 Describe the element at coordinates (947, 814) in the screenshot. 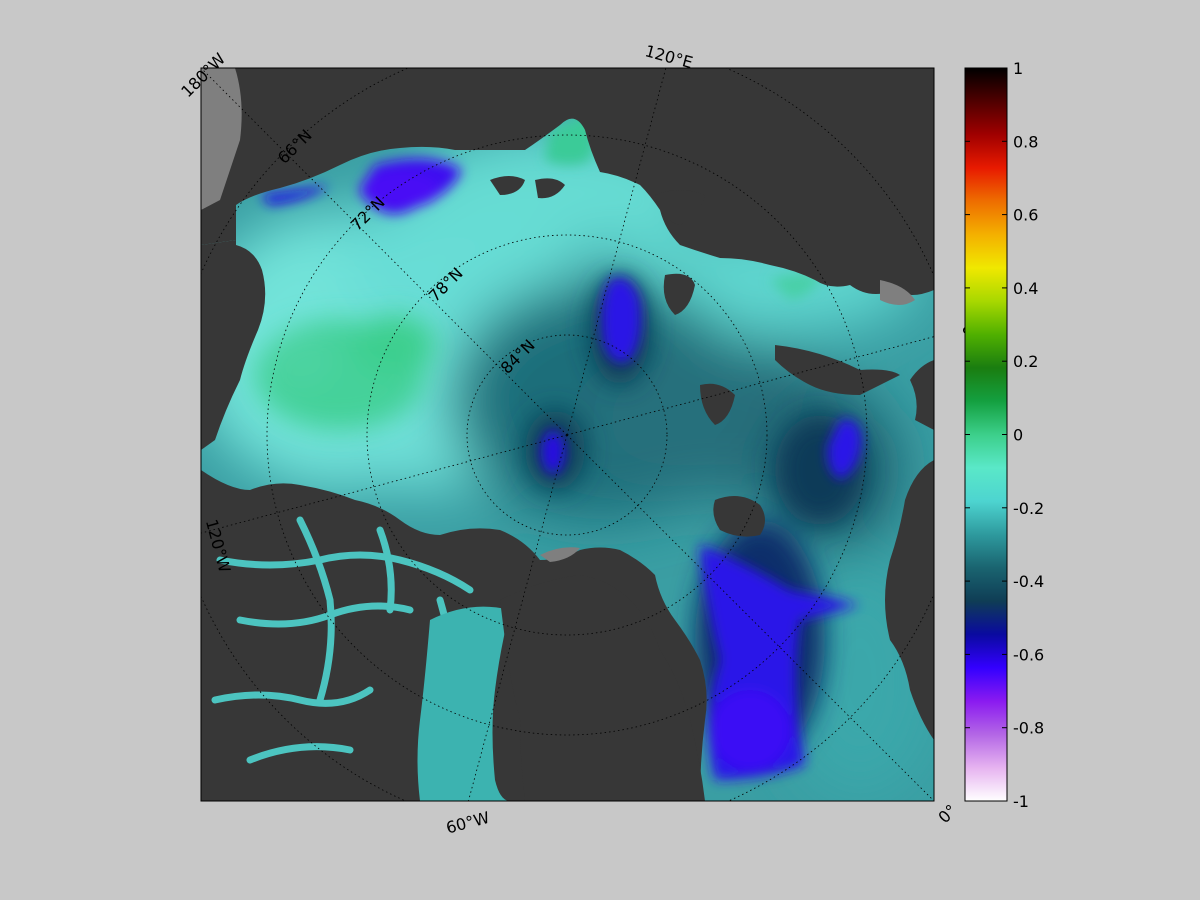

I see `meridian-label-0: 0°` at that location.